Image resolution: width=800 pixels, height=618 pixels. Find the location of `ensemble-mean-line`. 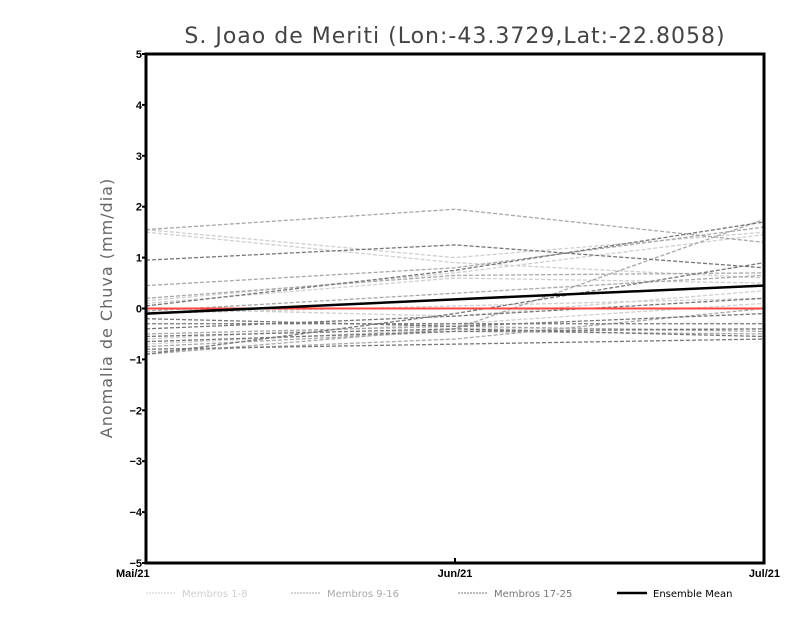

ensemble-mean-line is located at coordinates (455, 299).